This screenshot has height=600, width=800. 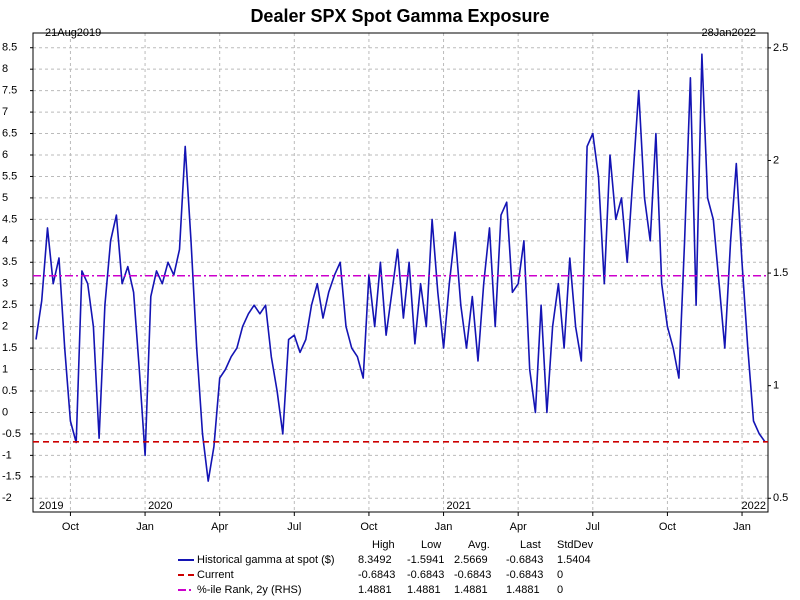 What do you see at coordinates (11, 477) in the screenshot?
I see `y-tick-label: -1.5` at bounding box center [11, 477].